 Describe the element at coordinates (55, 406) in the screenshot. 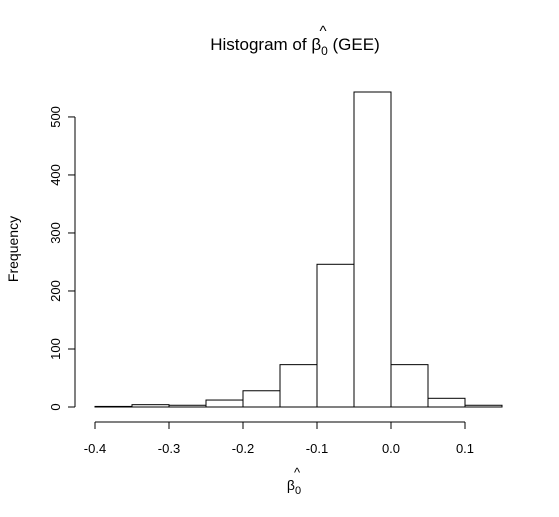

I see `y-tick-label: 0` at that location.